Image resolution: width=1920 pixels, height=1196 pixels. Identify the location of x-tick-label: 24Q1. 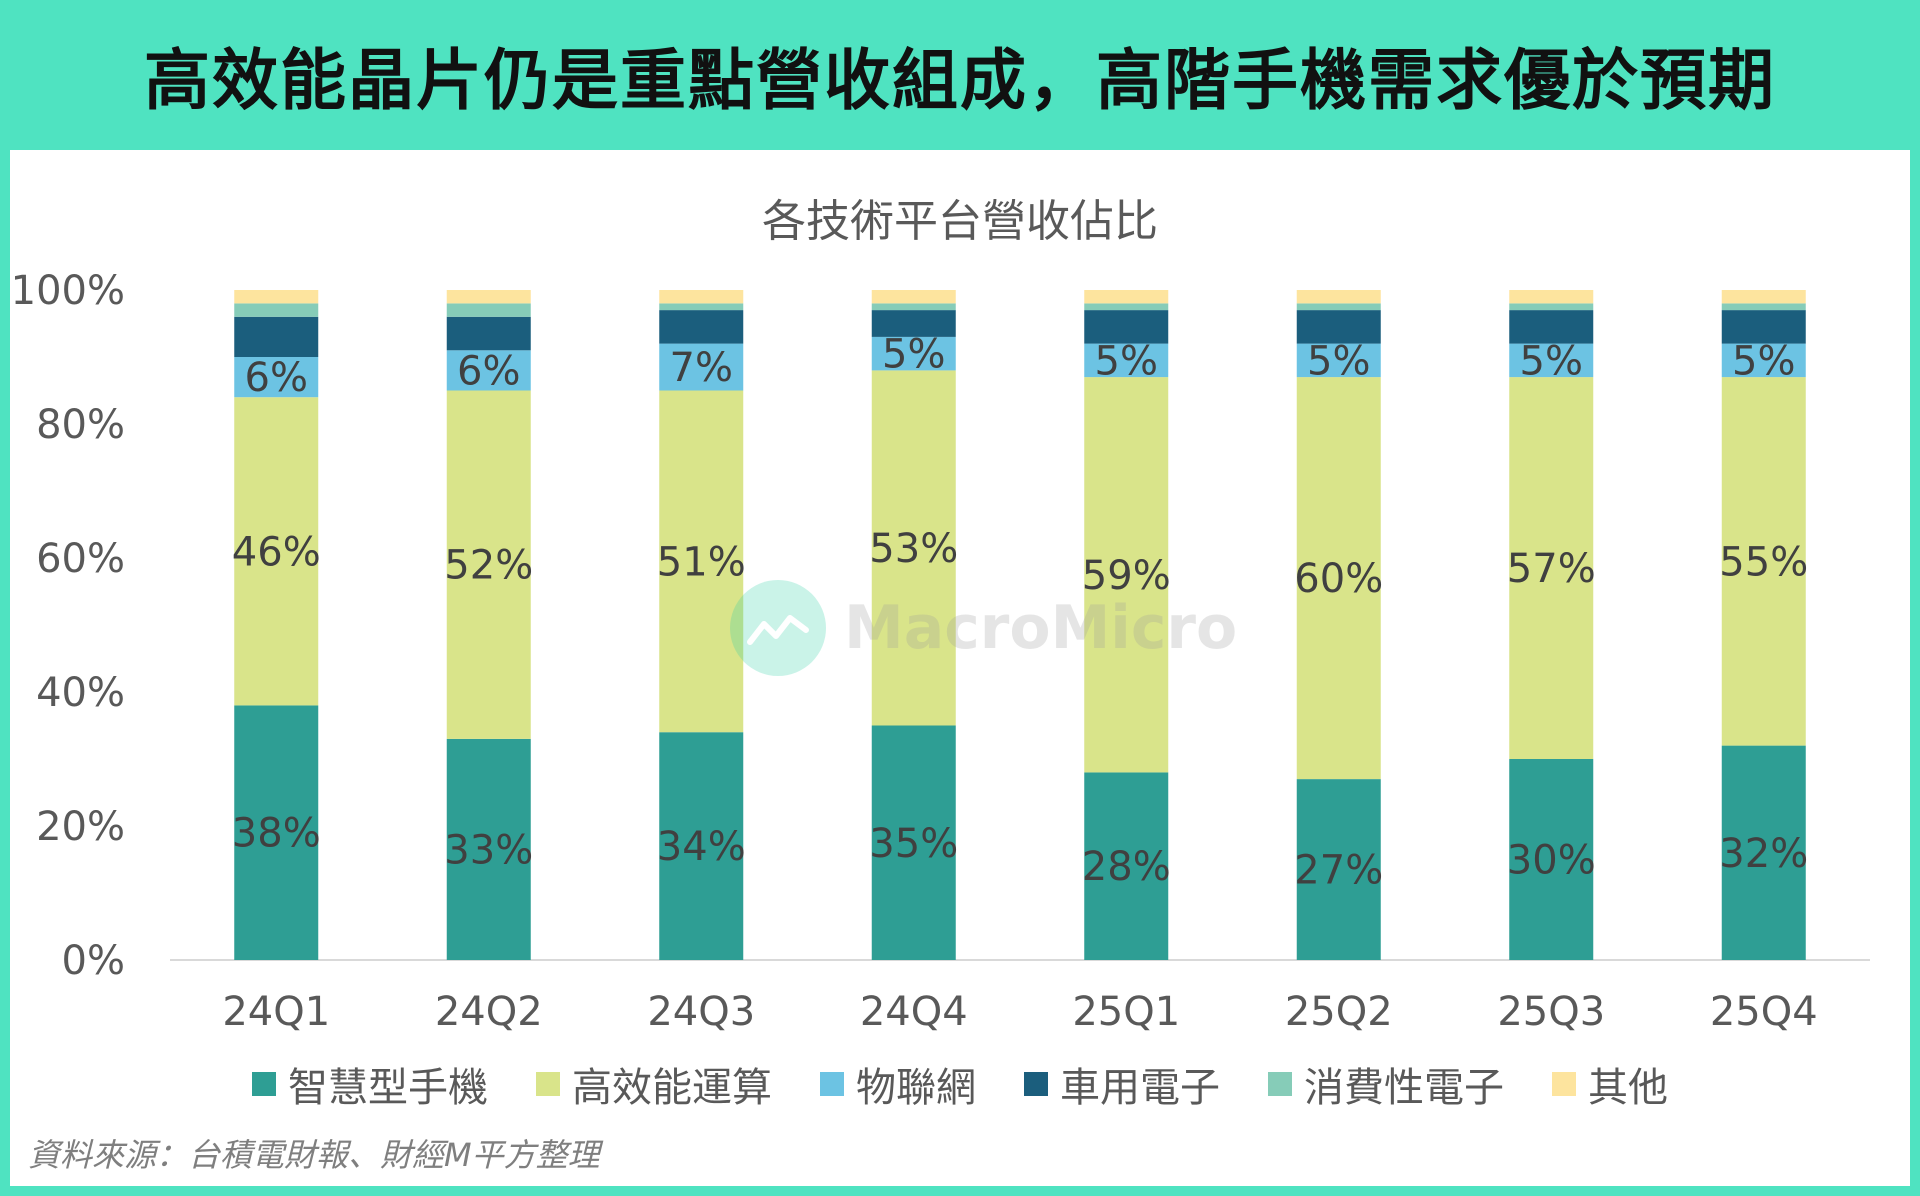
(276, 1012).